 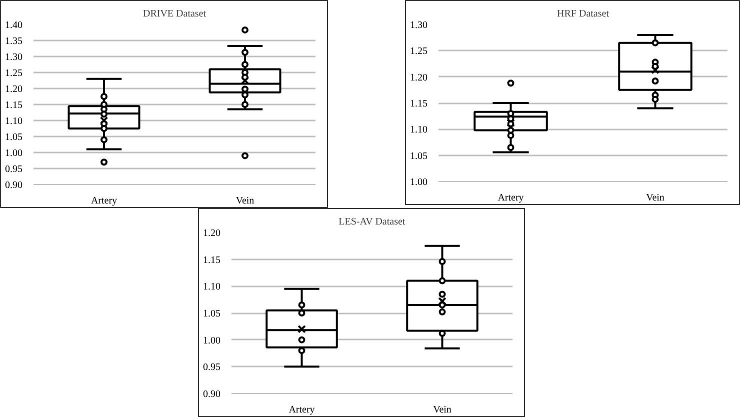 I want to click on chart-title: HRF Dataset, so click(x=583, y=14).